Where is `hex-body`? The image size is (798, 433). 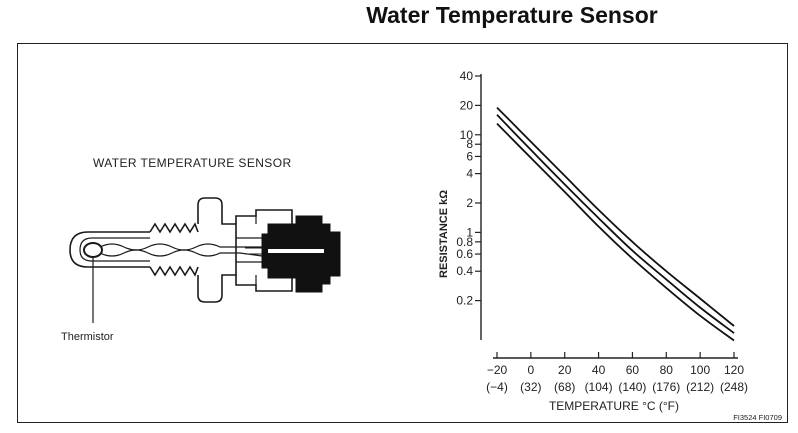 hex-body is located at coordinates (217, 250).